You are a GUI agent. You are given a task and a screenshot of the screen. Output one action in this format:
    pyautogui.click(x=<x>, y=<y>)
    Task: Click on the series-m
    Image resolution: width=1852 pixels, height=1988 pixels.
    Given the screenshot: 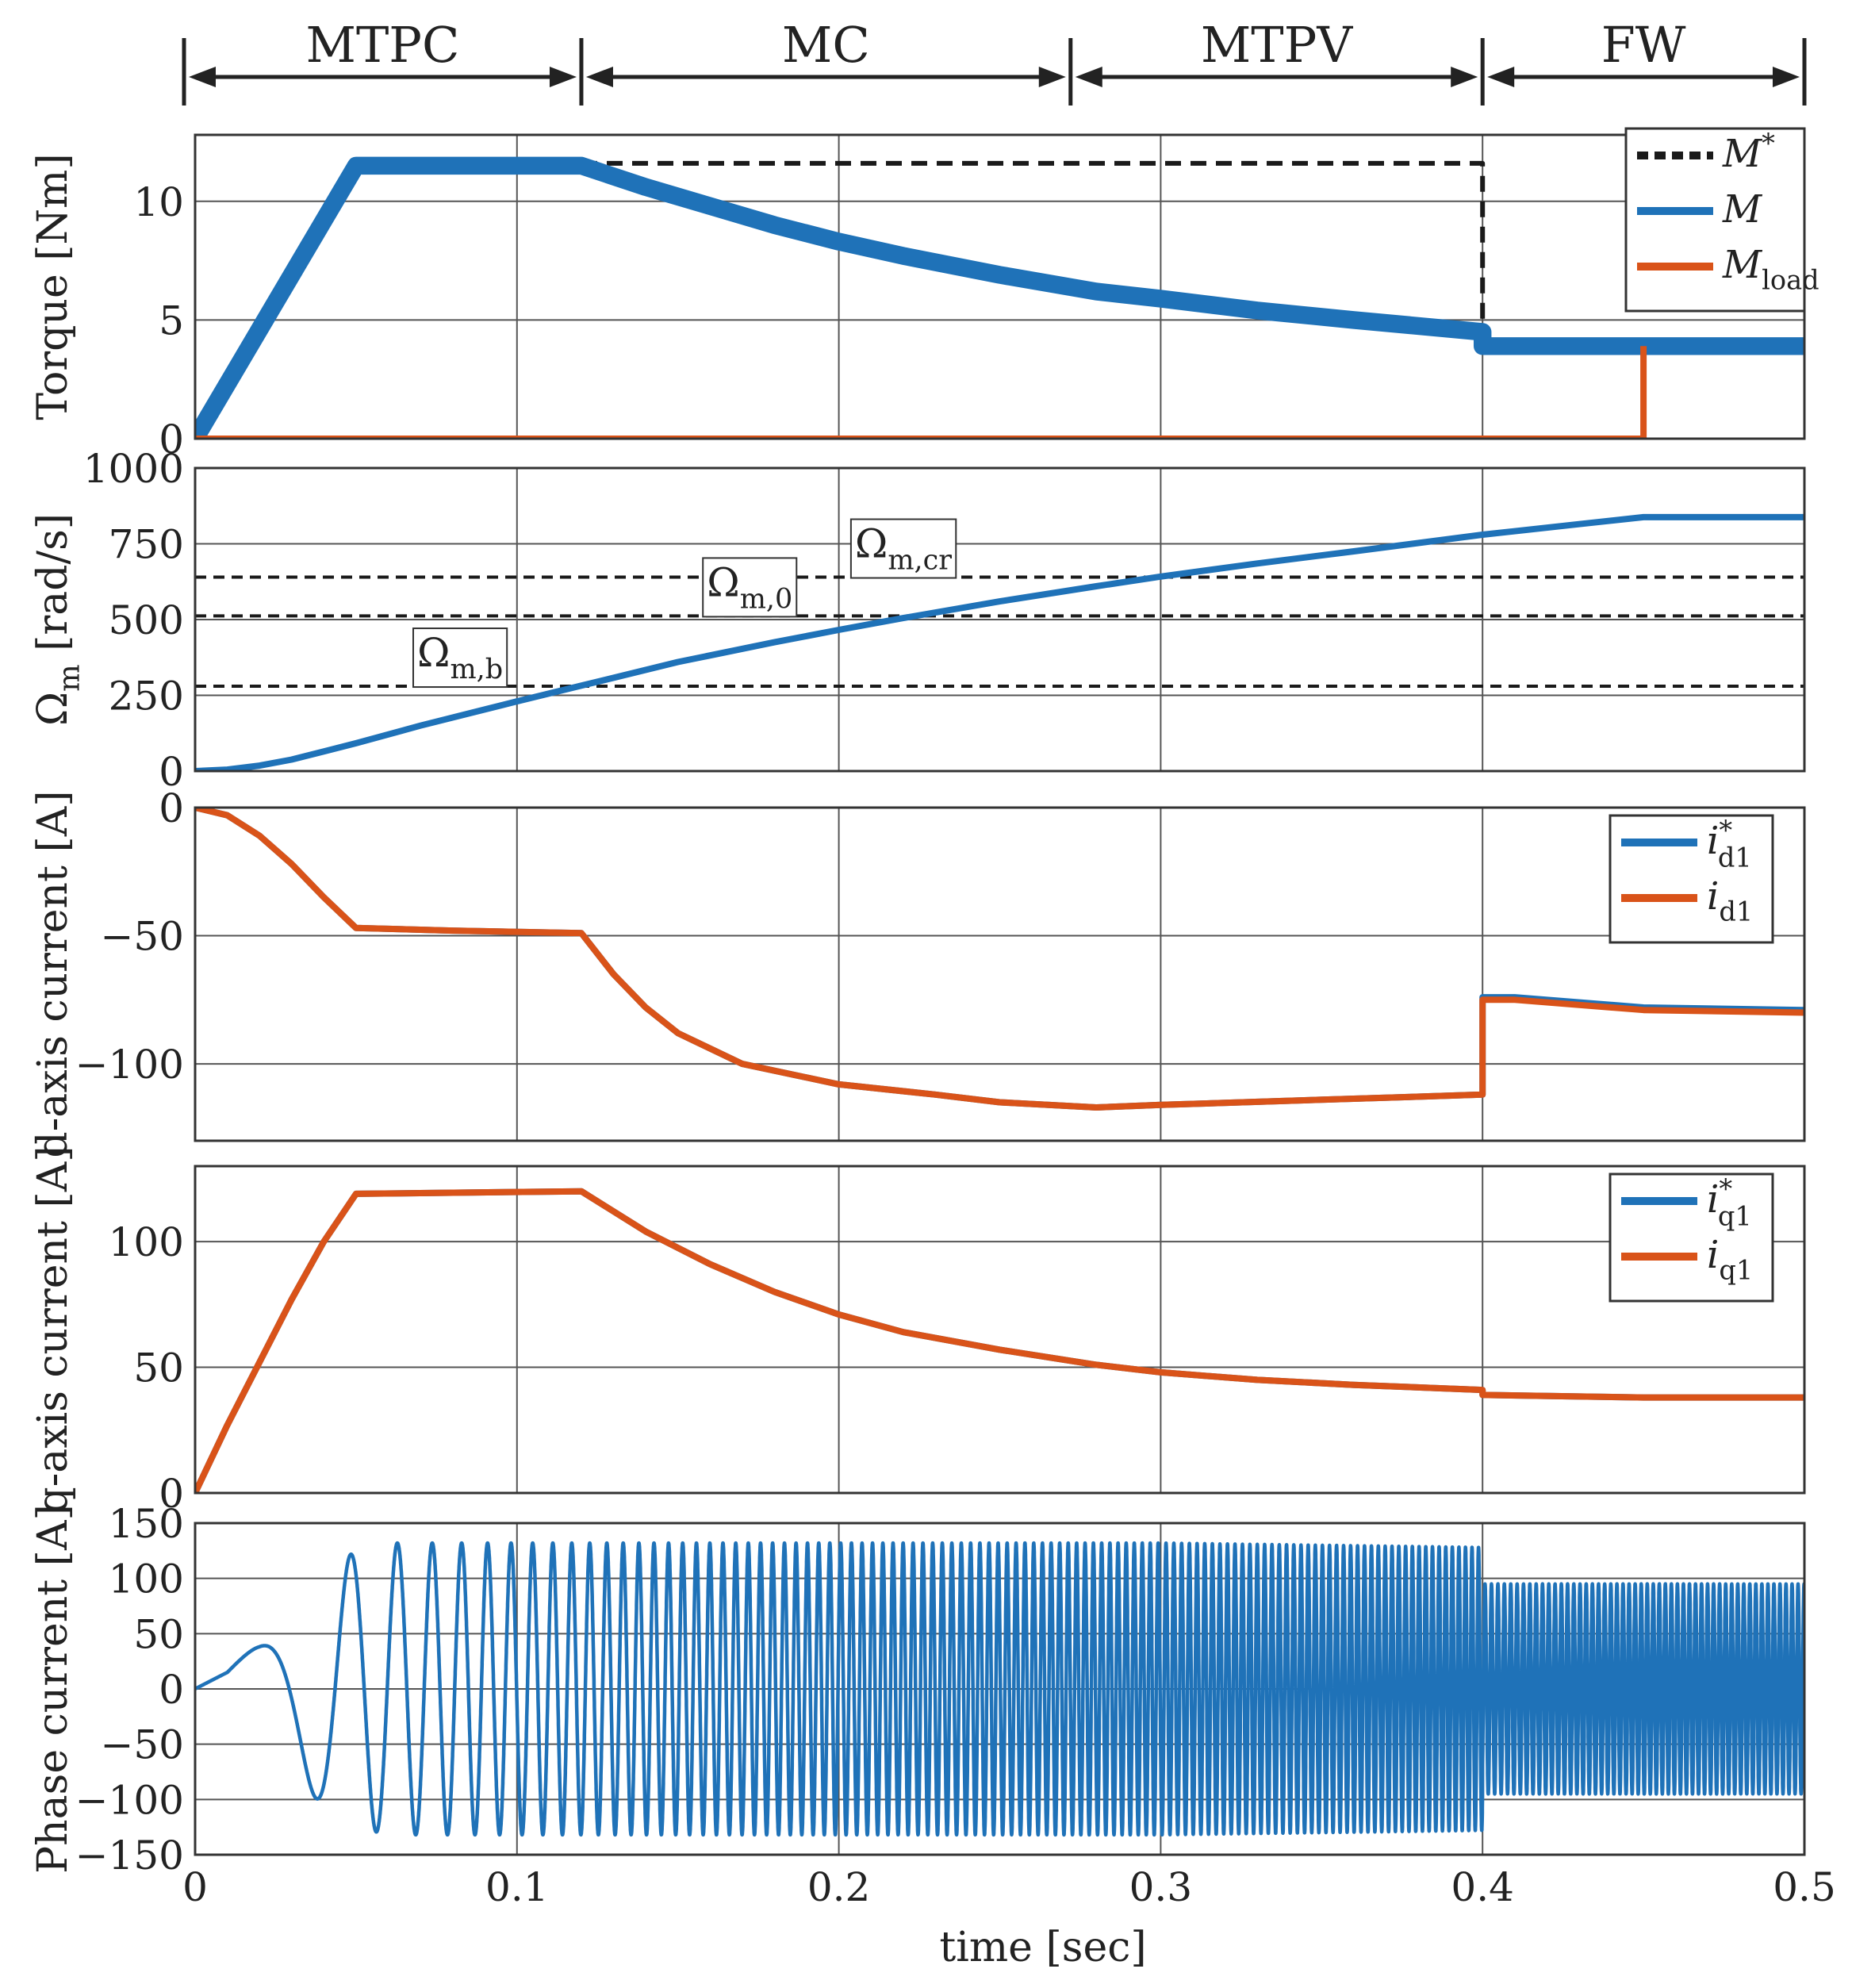 What is the action you would take?
    pyautogui.click(x=999, y=298)
    